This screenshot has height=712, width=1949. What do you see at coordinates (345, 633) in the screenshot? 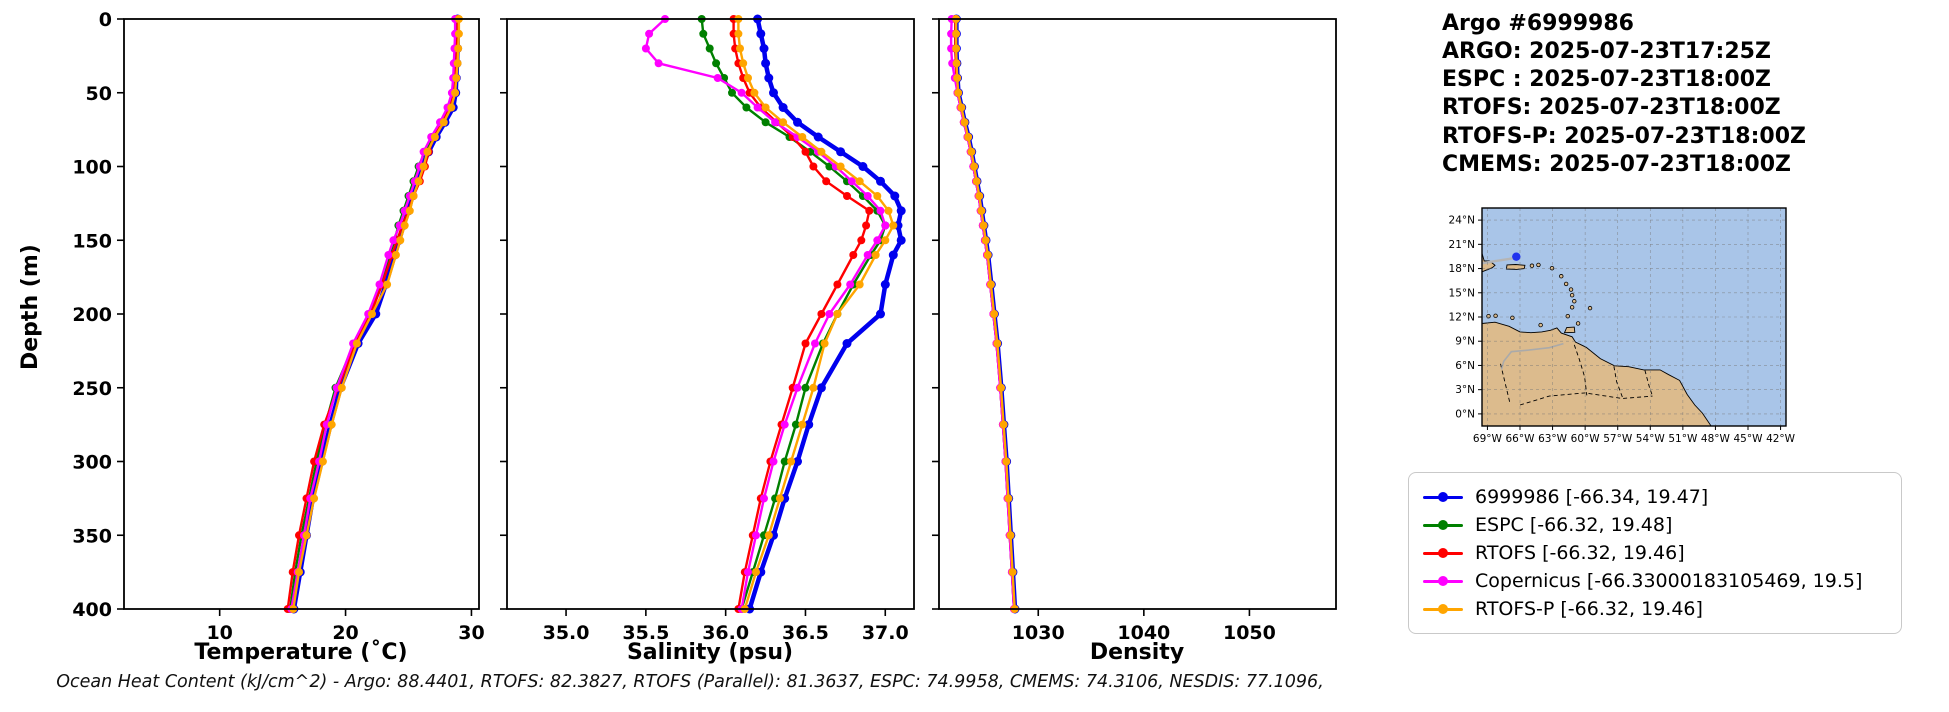
I see `svg-text: 20` at bounding box center [345, 633].